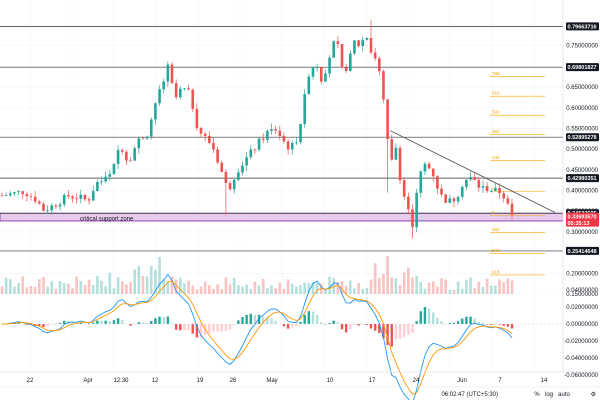 This screenshot has height=405, width=600. I want to click on macd-tick-label: 0.02000000, so click(582, 308).